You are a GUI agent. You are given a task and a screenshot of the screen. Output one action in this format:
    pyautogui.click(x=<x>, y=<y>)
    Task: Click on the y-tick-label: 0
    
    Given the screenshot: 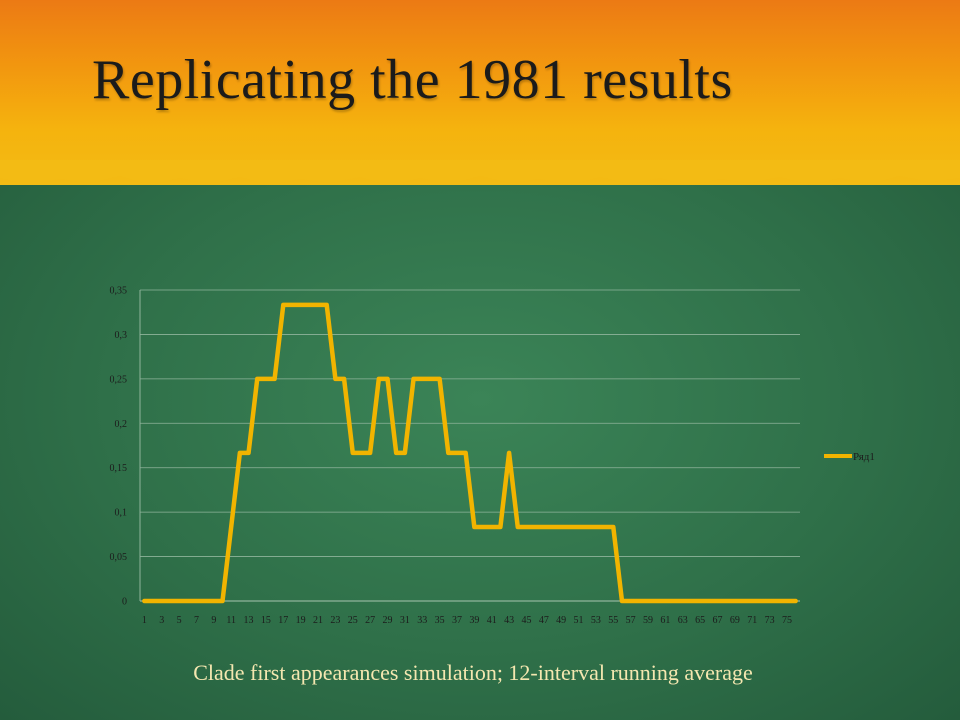 What is the action you would take?
    pyautogui.click(x=124, y=602)
    